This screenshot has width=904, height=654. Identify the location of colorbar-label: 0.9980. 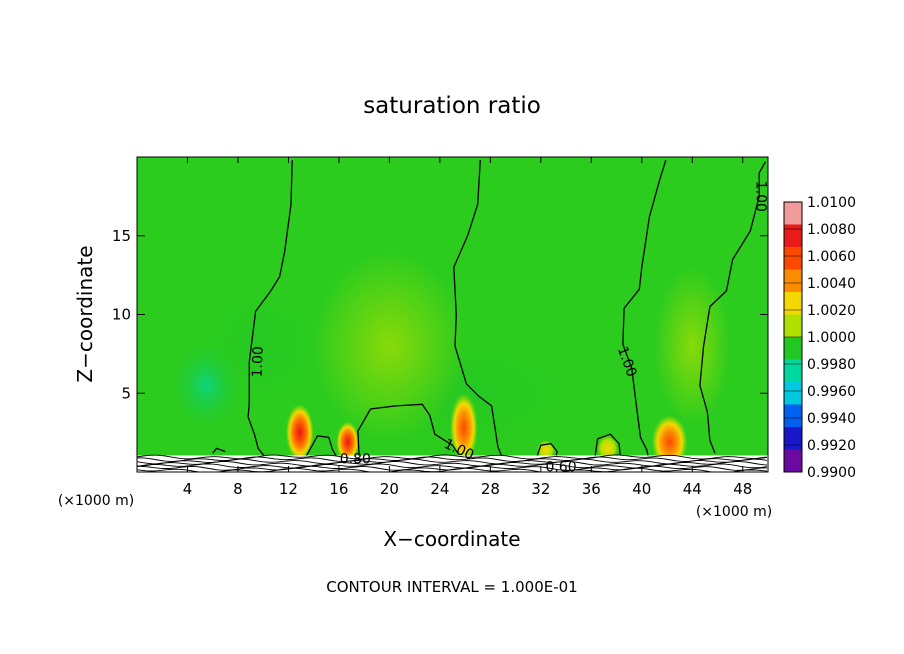
(831, 365).